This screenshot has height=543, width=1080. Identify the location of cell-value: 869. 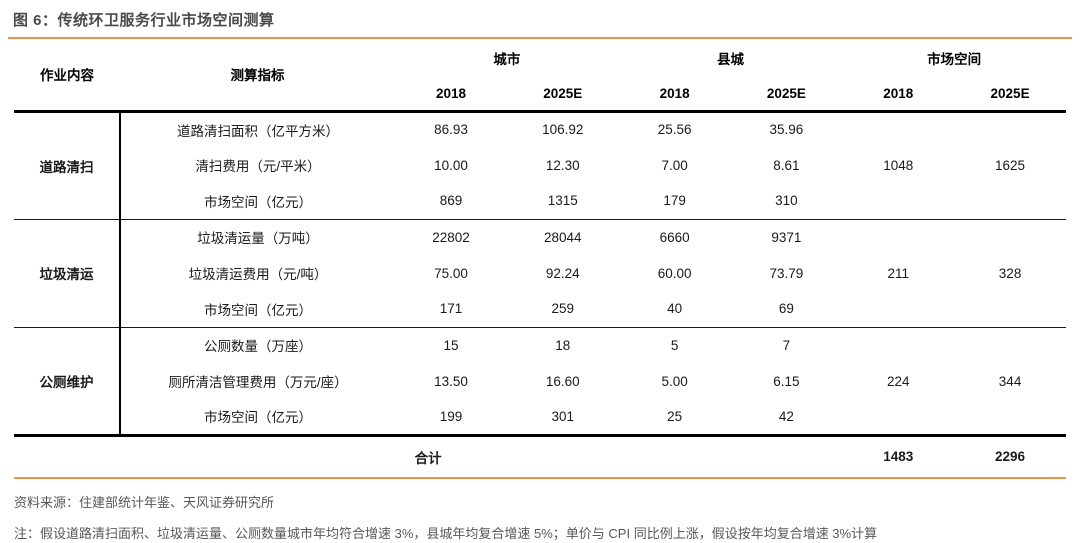
(451, 201).